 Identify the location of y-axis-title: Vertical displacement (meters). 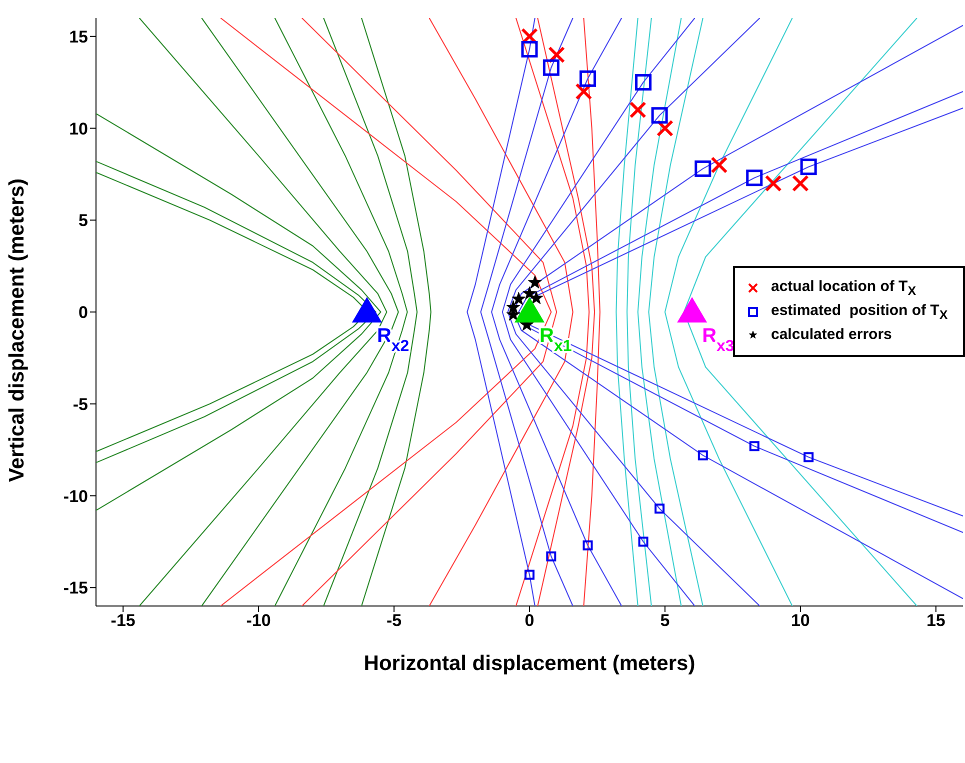
(16, 330).